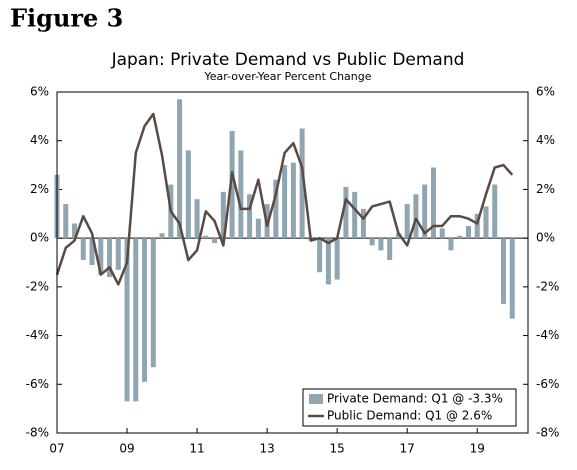 Image resolution: width=577 pixels, height=470 pixels. What do you see at coordinates (407, 449) in the screenshot?
I see `x-tick-label: 17` at bounding box center [407, 449].